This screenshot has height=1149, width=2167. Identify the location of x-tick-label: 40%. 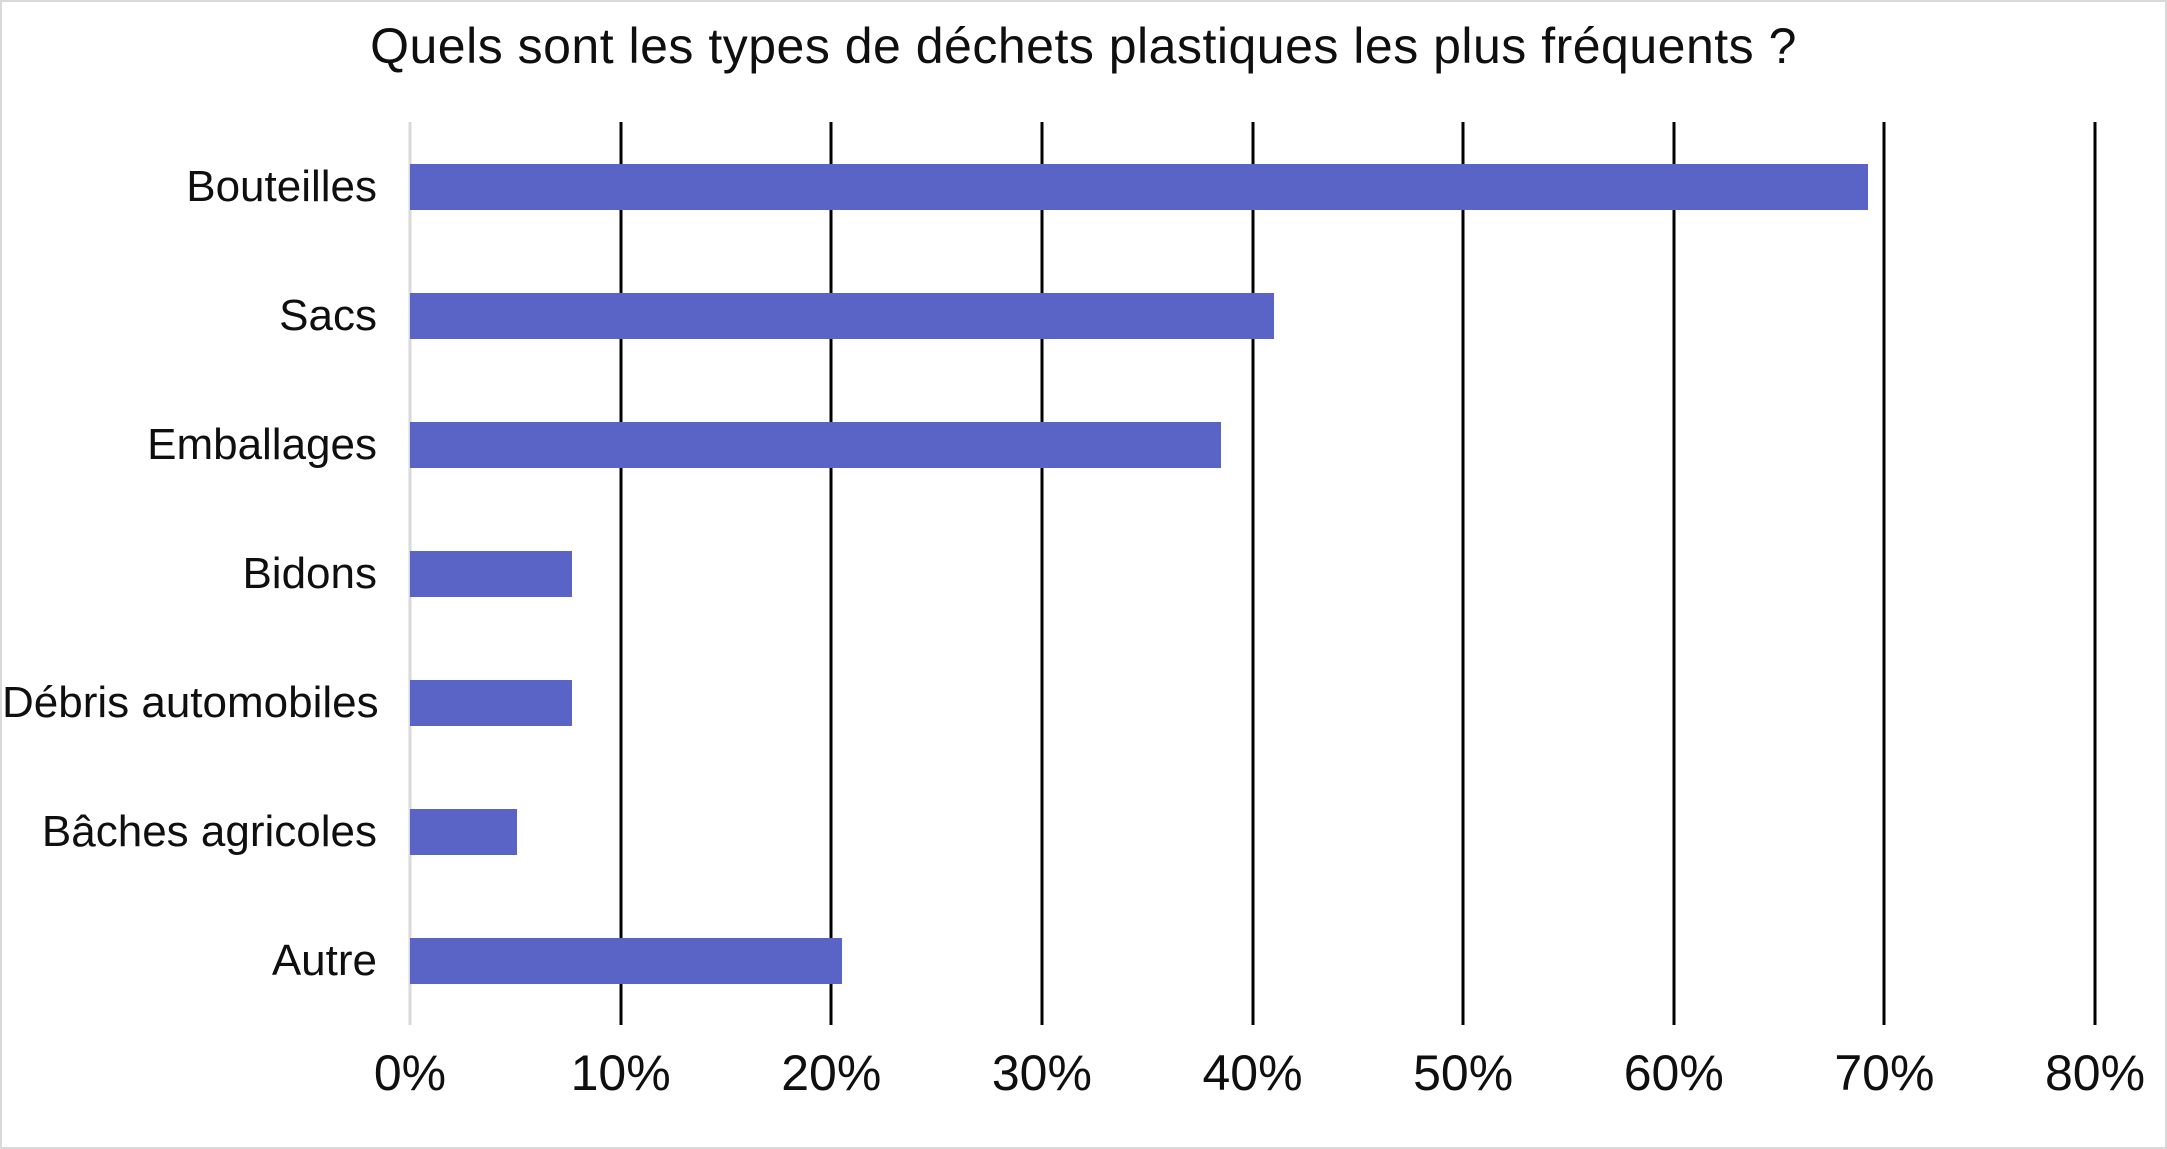
(1252, 1073).